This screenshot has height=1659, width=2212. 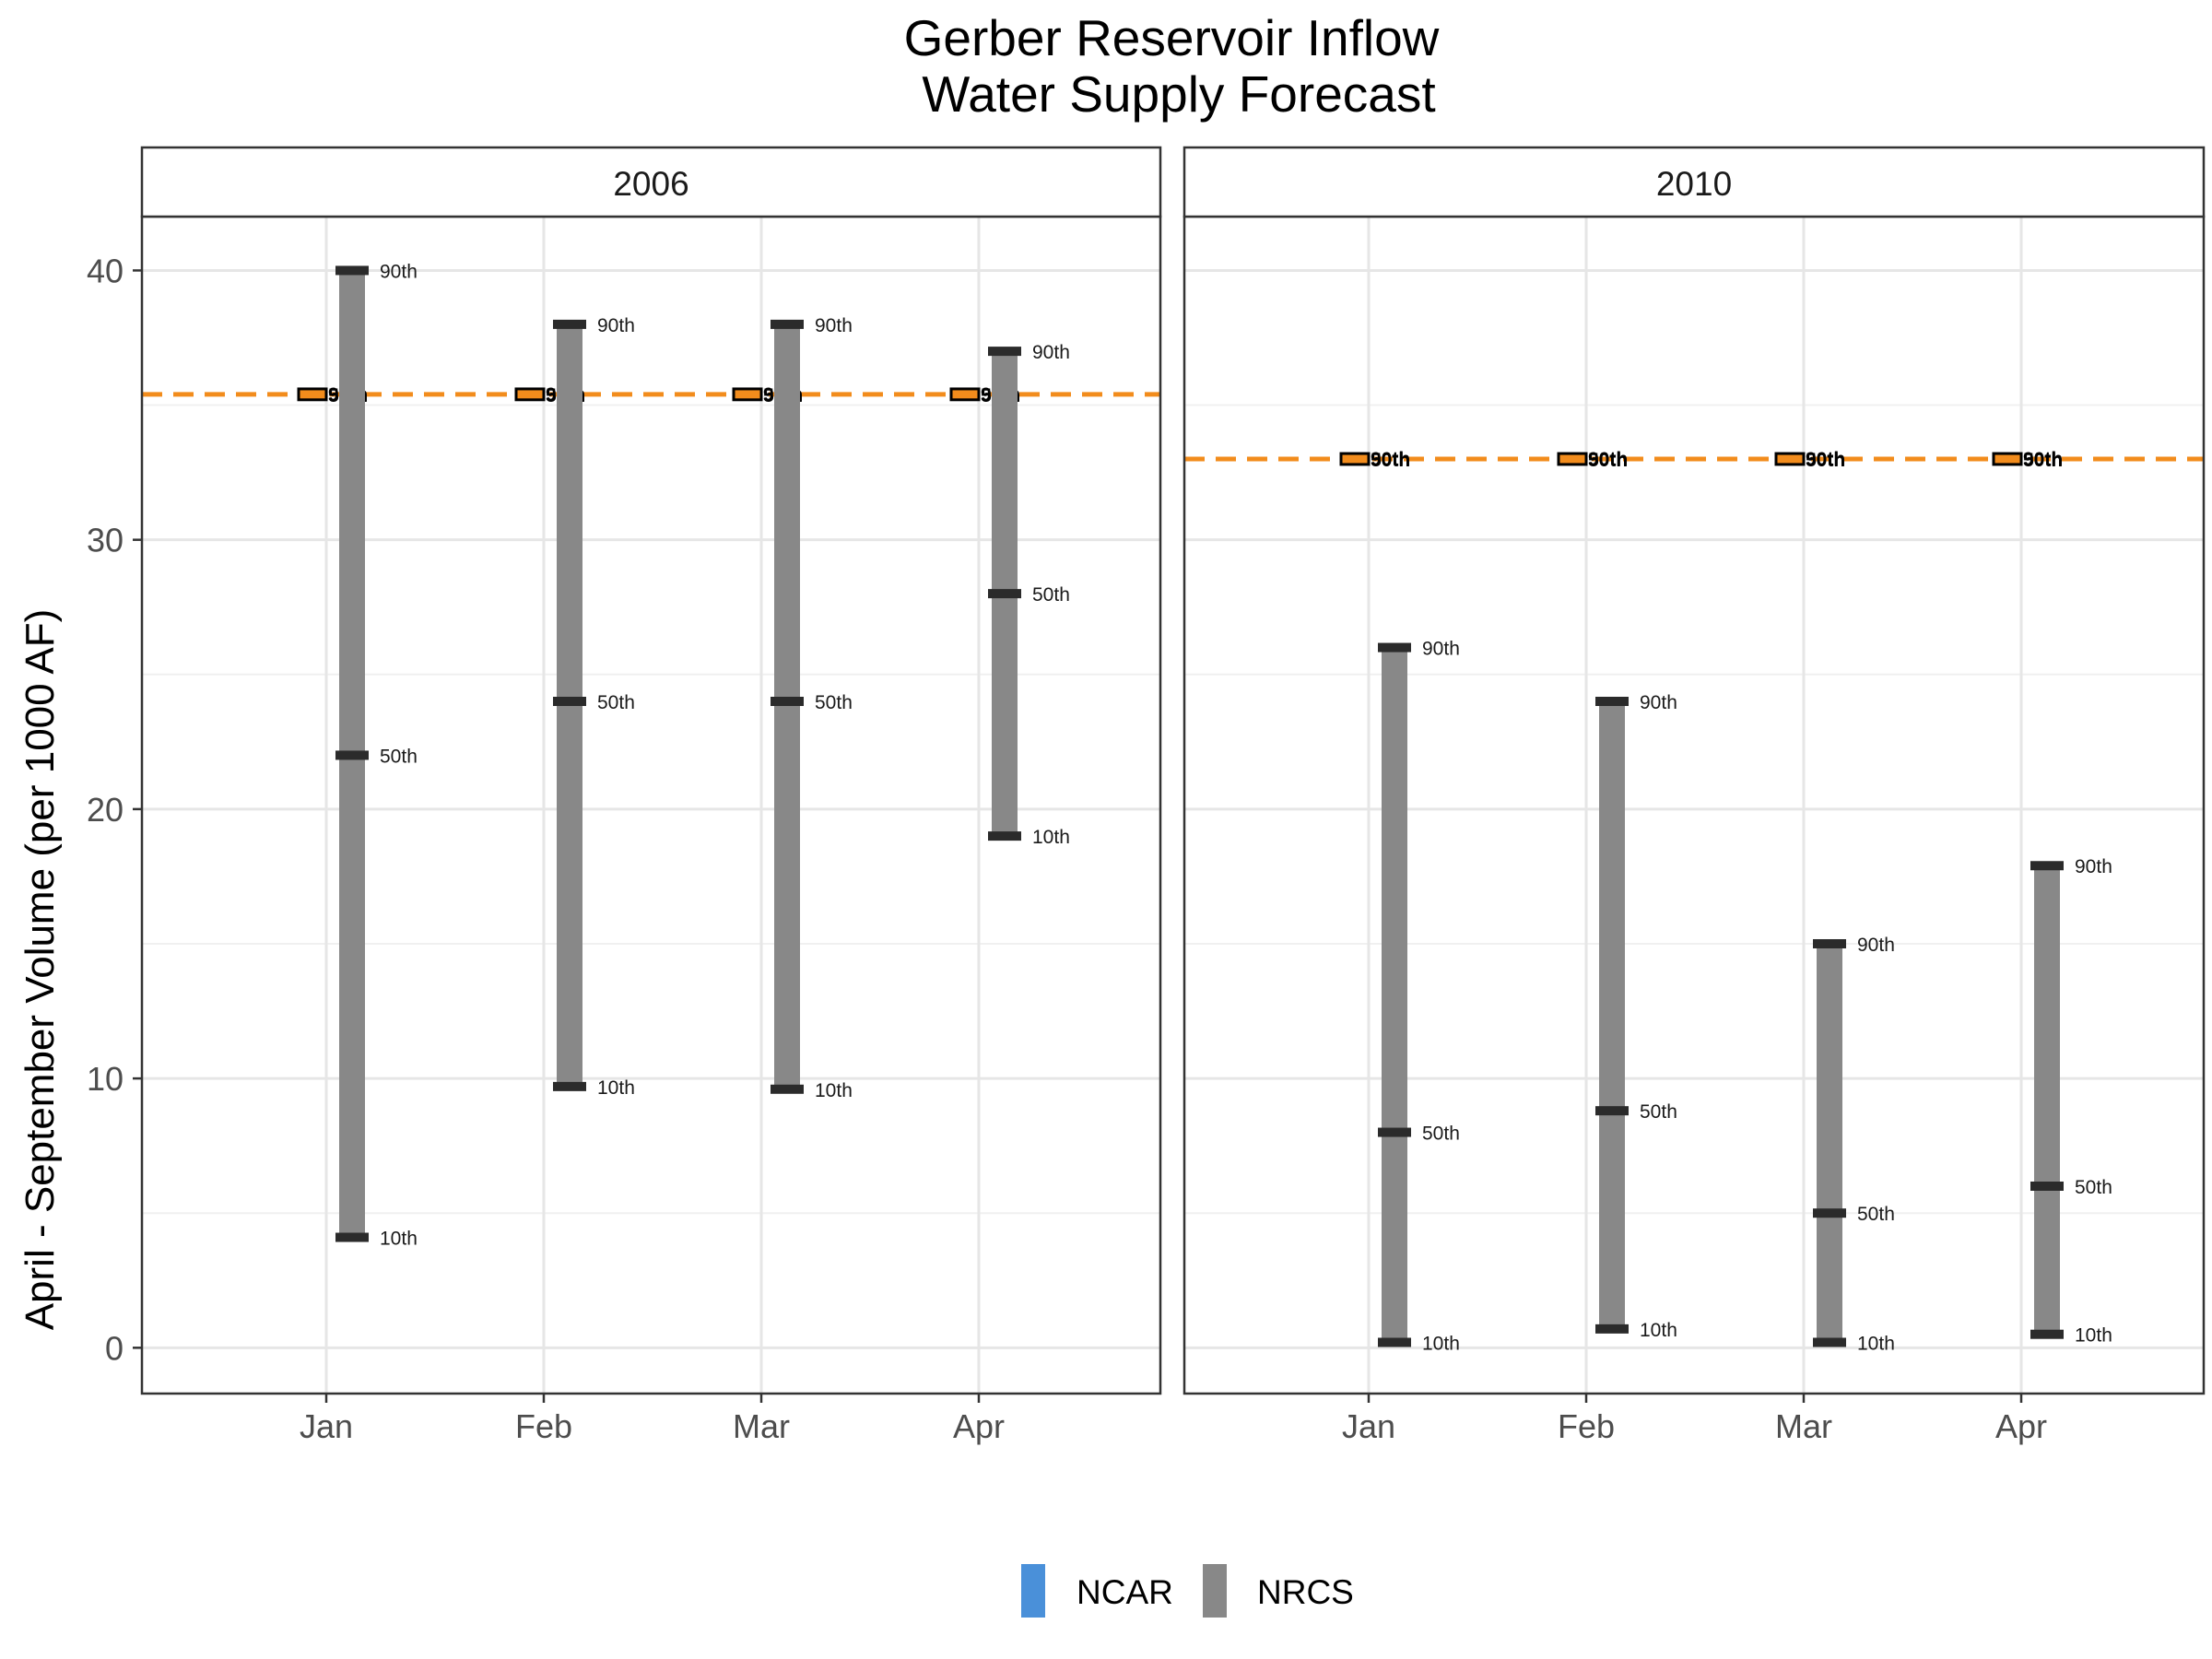 I want to click on ncar-label-p90-Jan: 90th, so click(x=1390, y=459).